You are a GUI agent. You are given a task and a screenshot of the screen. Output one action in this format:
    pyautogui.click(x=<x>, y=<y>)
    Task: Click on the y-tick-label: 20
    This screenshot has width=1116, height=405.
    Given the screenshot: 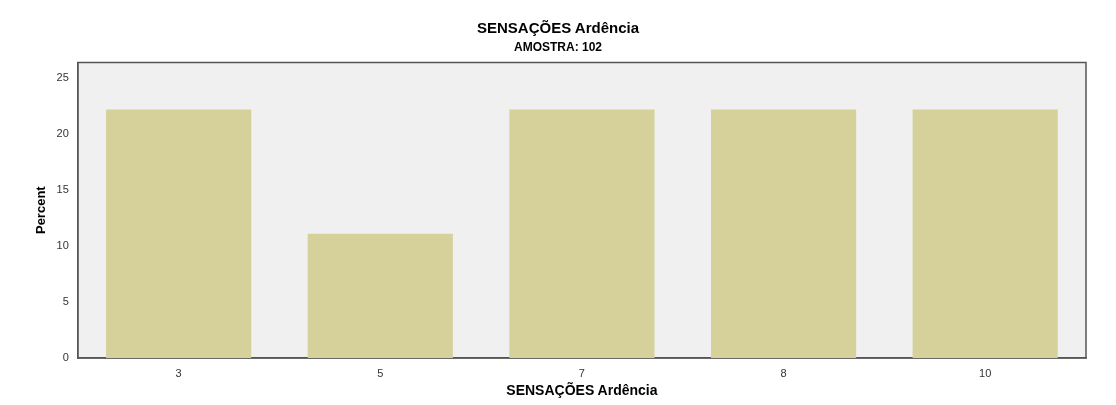 What is the action you would take?
    pyautogui.click(x=62, y=133)
    